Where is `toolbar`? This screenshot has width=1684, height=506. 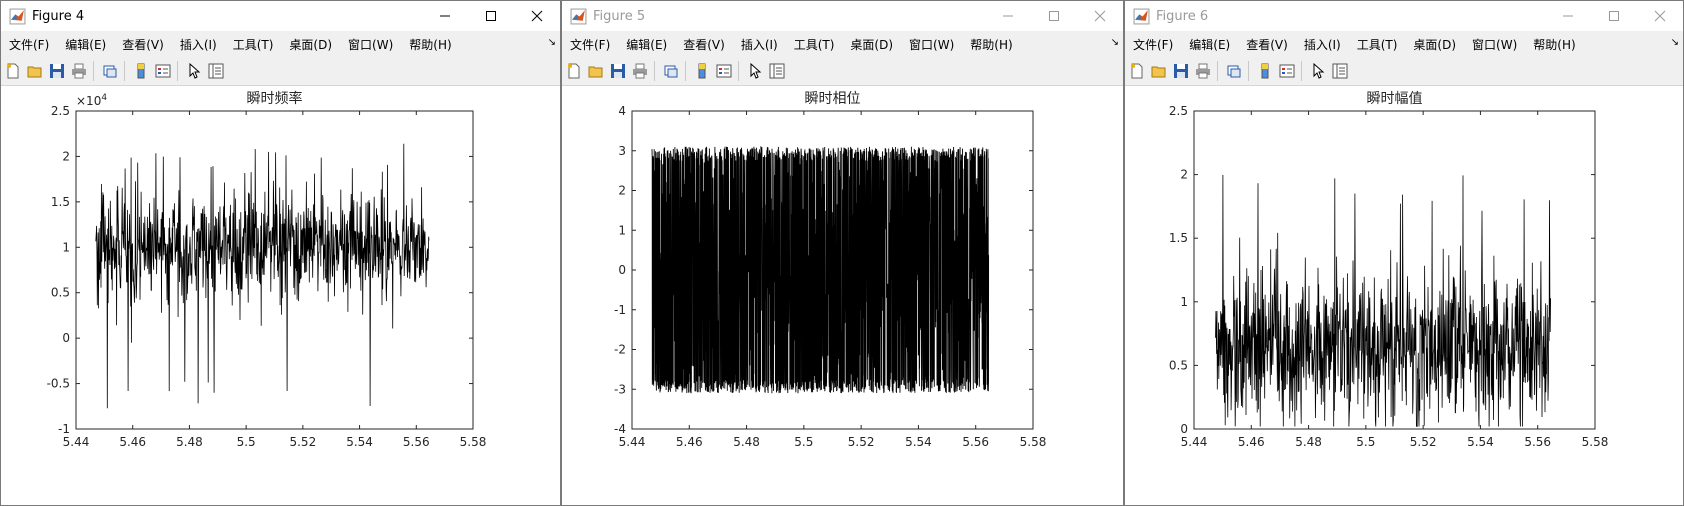
toolbar is located at coordinates (842, 71).